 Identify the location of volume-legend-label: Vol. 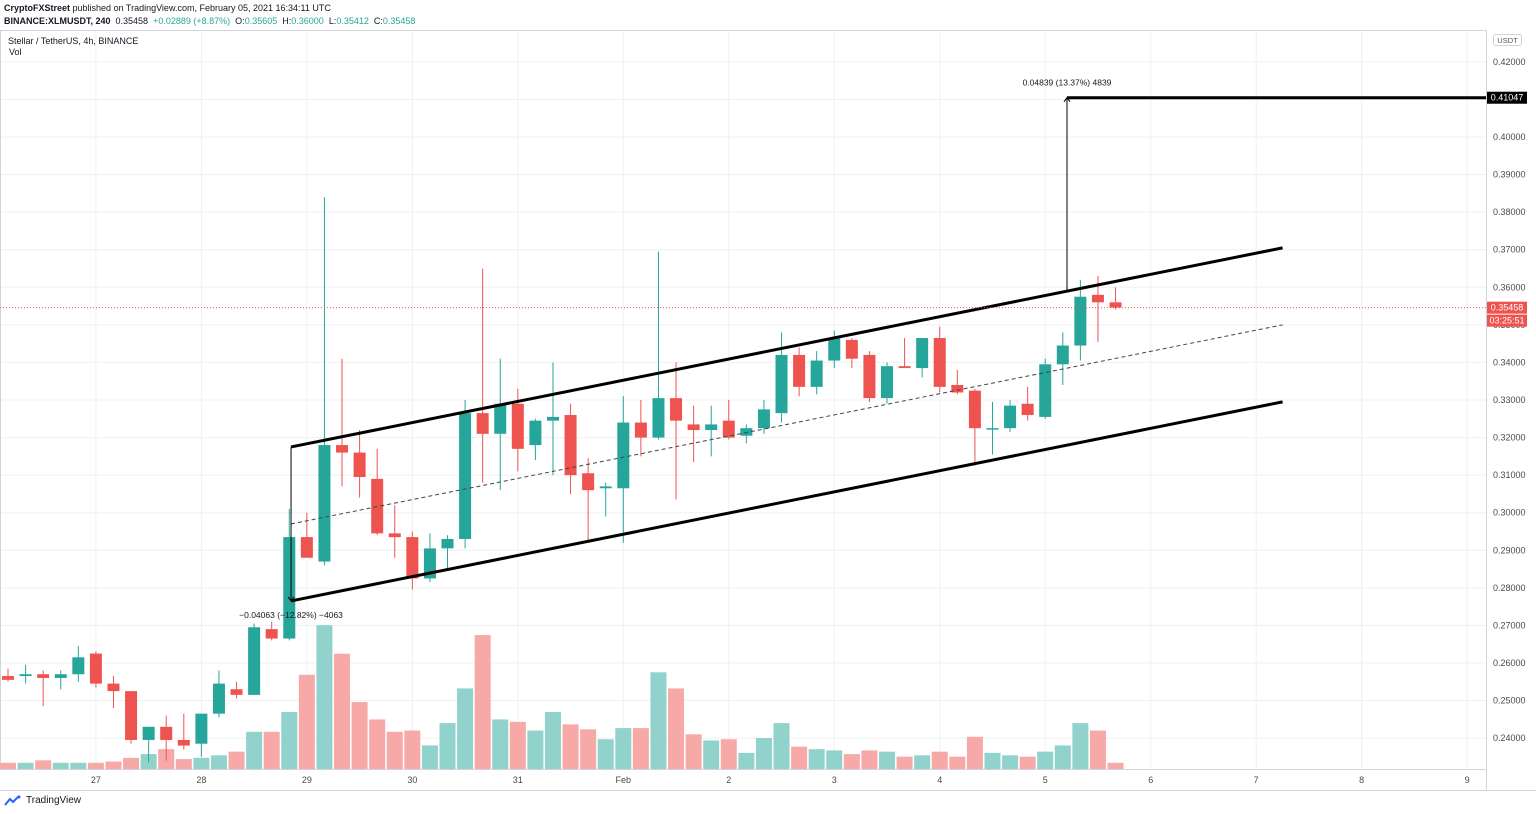
(15, 52).